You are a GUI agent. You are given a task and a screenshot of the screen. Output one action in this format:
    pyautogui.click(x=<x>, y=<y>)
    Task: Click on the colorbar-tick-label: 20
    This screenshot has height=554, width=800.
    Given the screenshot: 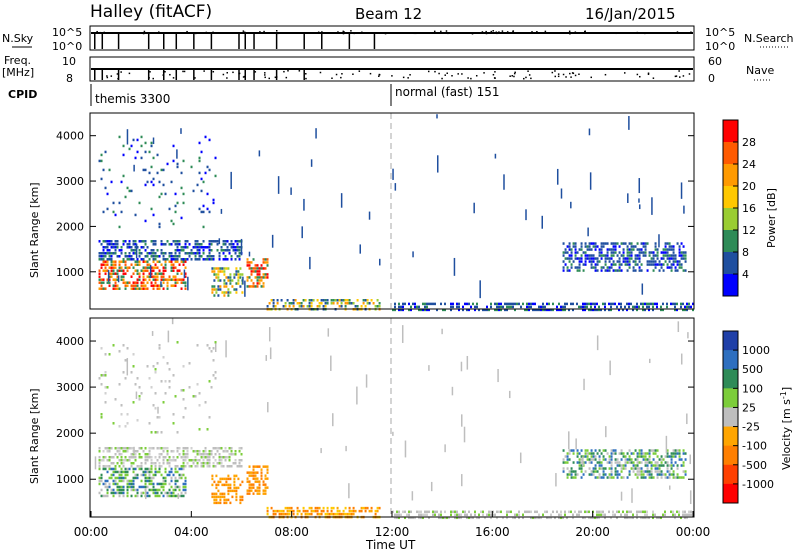 What is the action you would take?
    pyautogui.click(x=749, y=186)
    